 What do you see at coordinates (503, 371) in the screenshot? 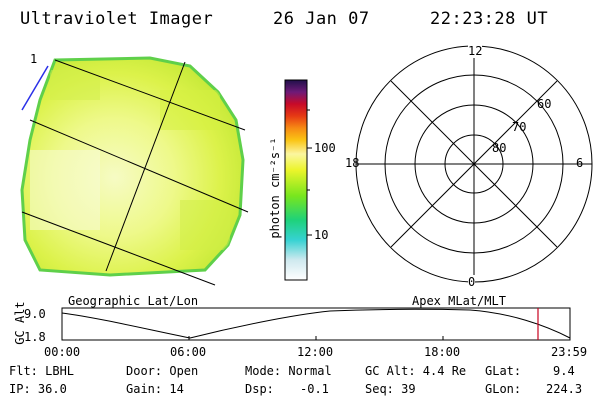
I see `glat-label: GLat:` at bounding box center [503, 371].